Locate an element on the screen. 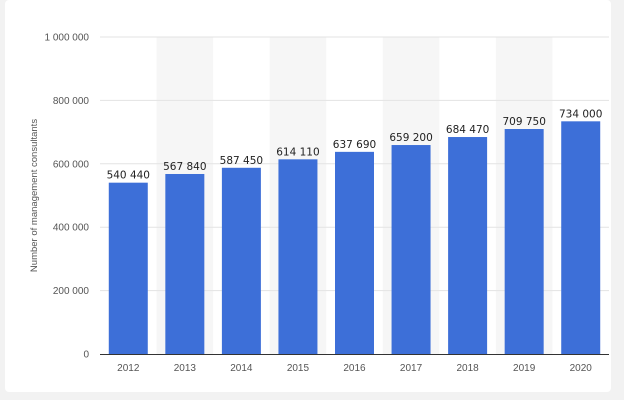  data-label: 614 110 is located at coordinates (297, 152).